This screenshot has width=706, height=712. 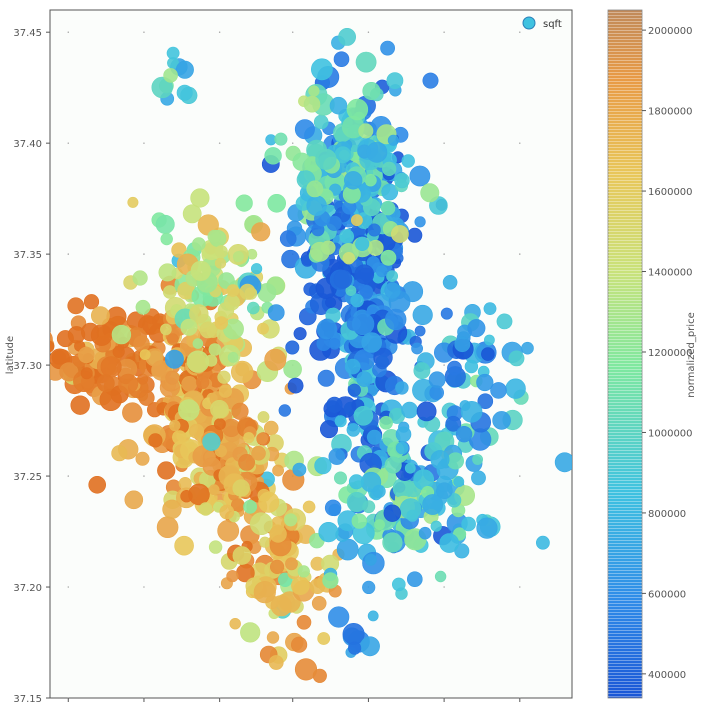 I want to click on y-tick-label: 37.15, so click(x=27, y=699).